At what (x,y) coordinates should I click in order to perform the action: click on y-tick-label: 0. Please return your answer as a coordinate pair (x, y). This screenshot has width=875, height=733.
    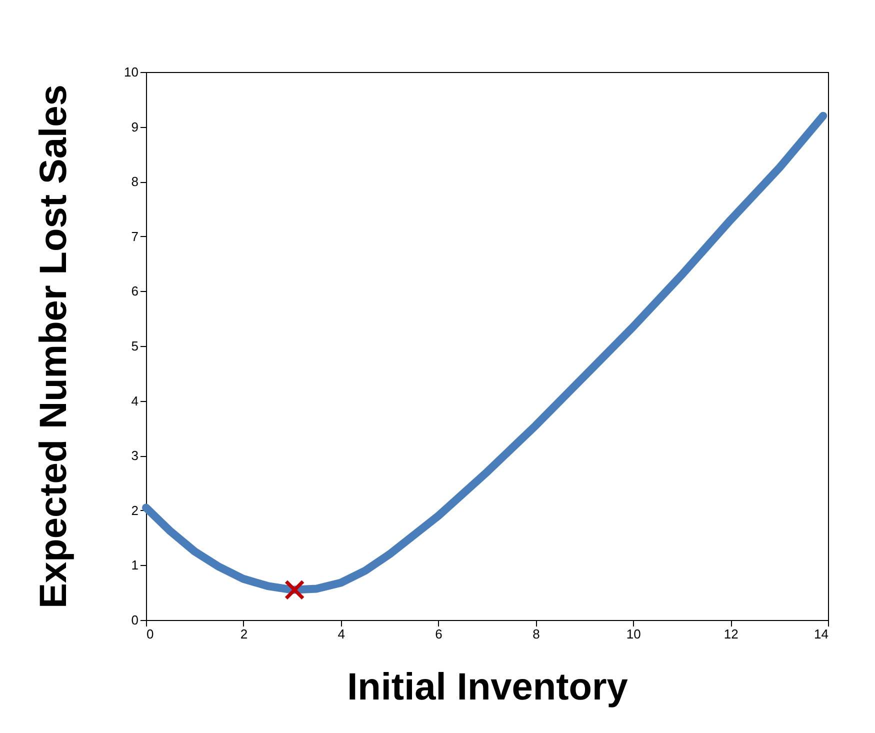
    Looking at the image, I should click on (134, 620).